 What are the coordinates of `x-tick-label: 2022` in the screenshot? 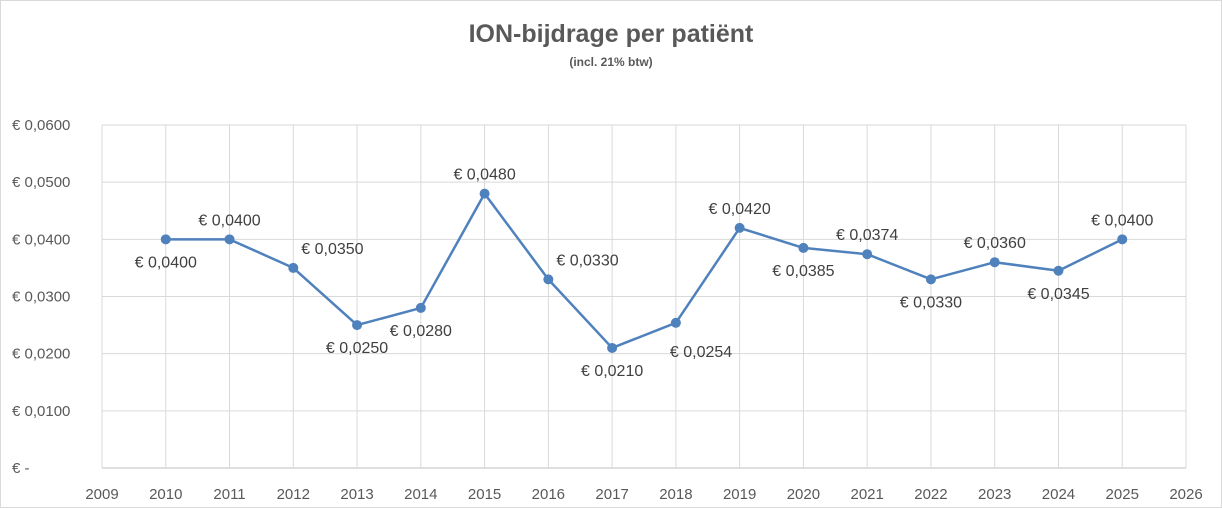 It's located at (930, 494).